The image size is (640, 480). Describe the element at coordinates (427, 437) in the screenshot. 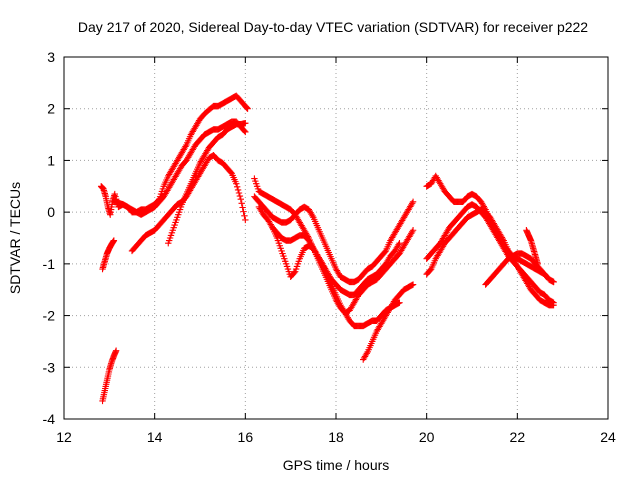

I see `x-tick-label: 20` at that location.